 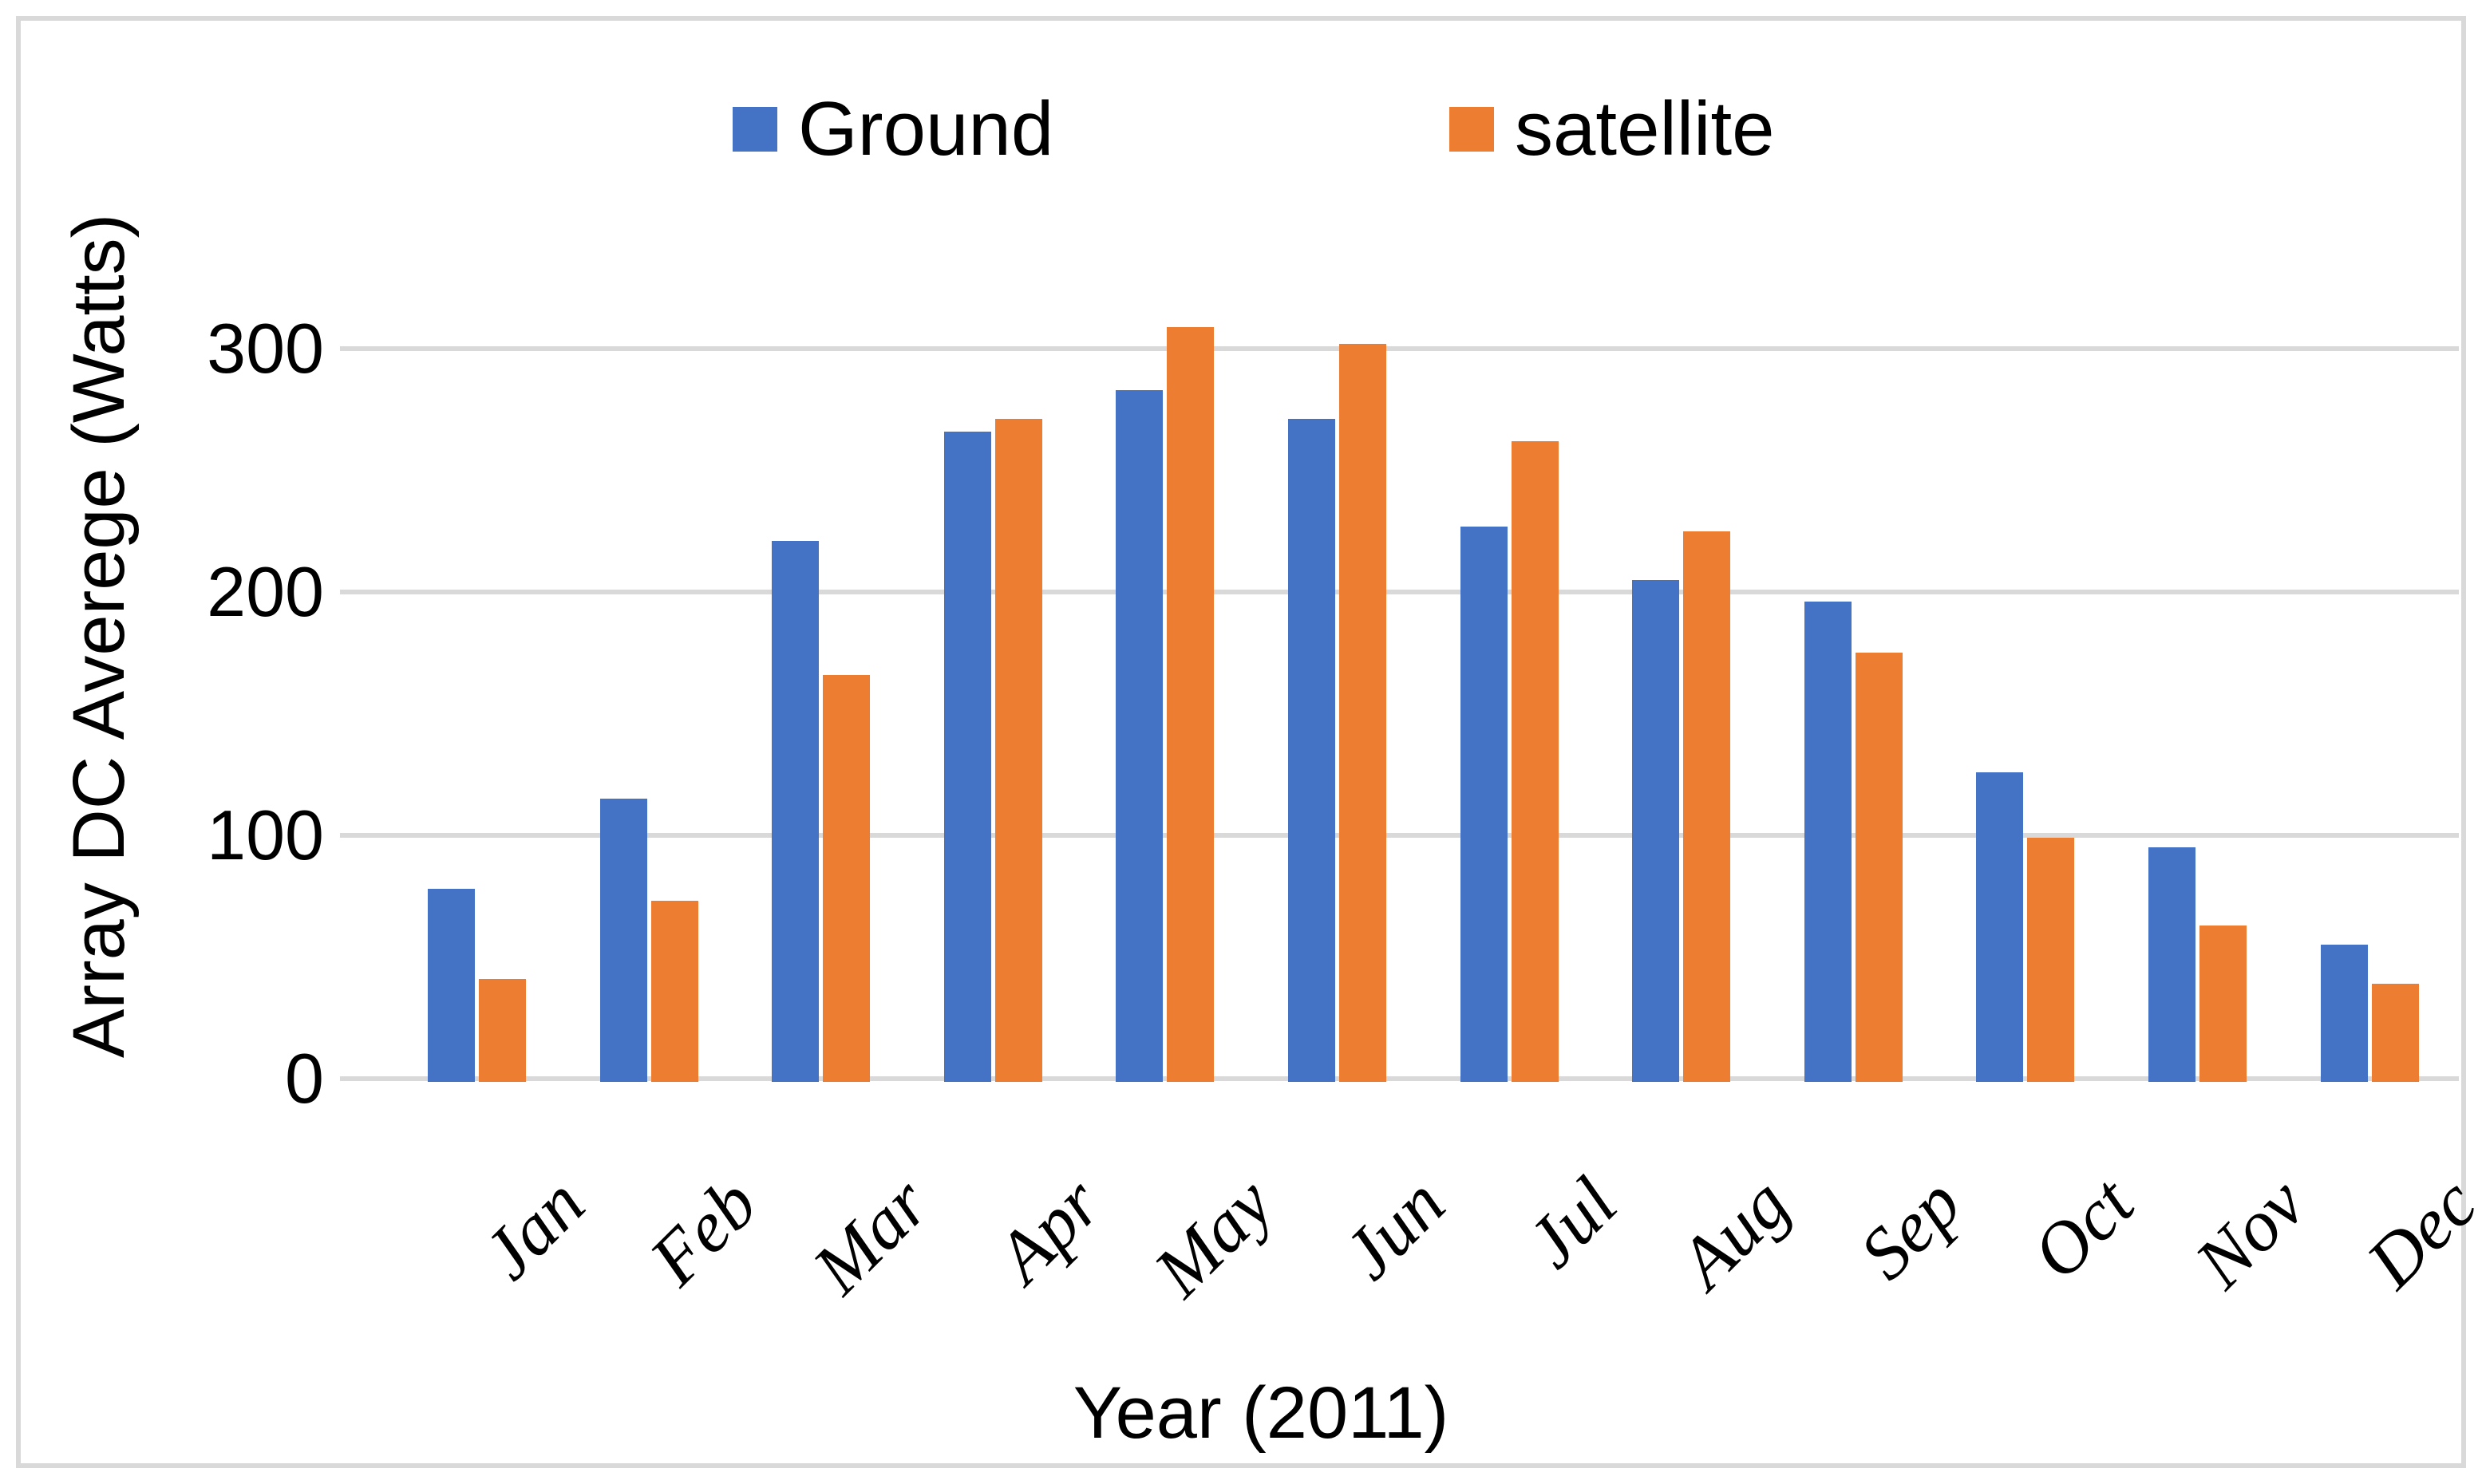 I want to click on y-tick-label-0: 0, so click(x=304, y=1078).